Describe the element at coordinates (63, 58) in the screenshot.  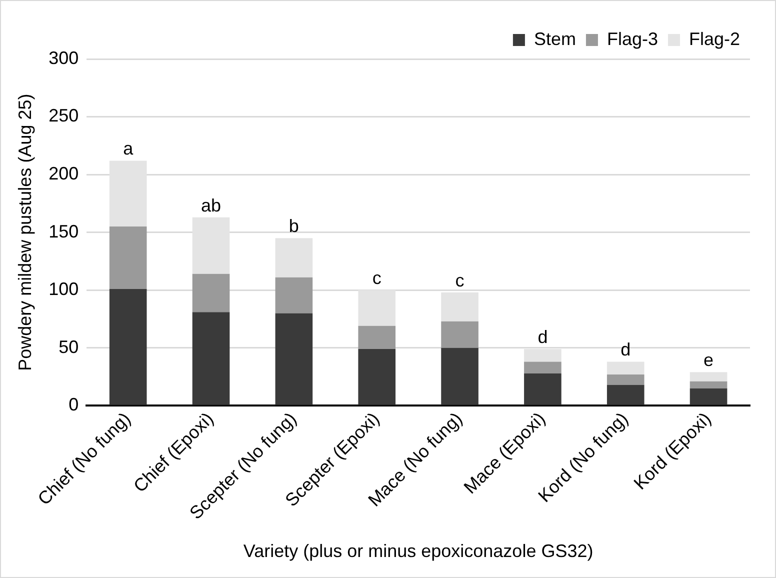
I see `y-tick-label: 300` at that location.